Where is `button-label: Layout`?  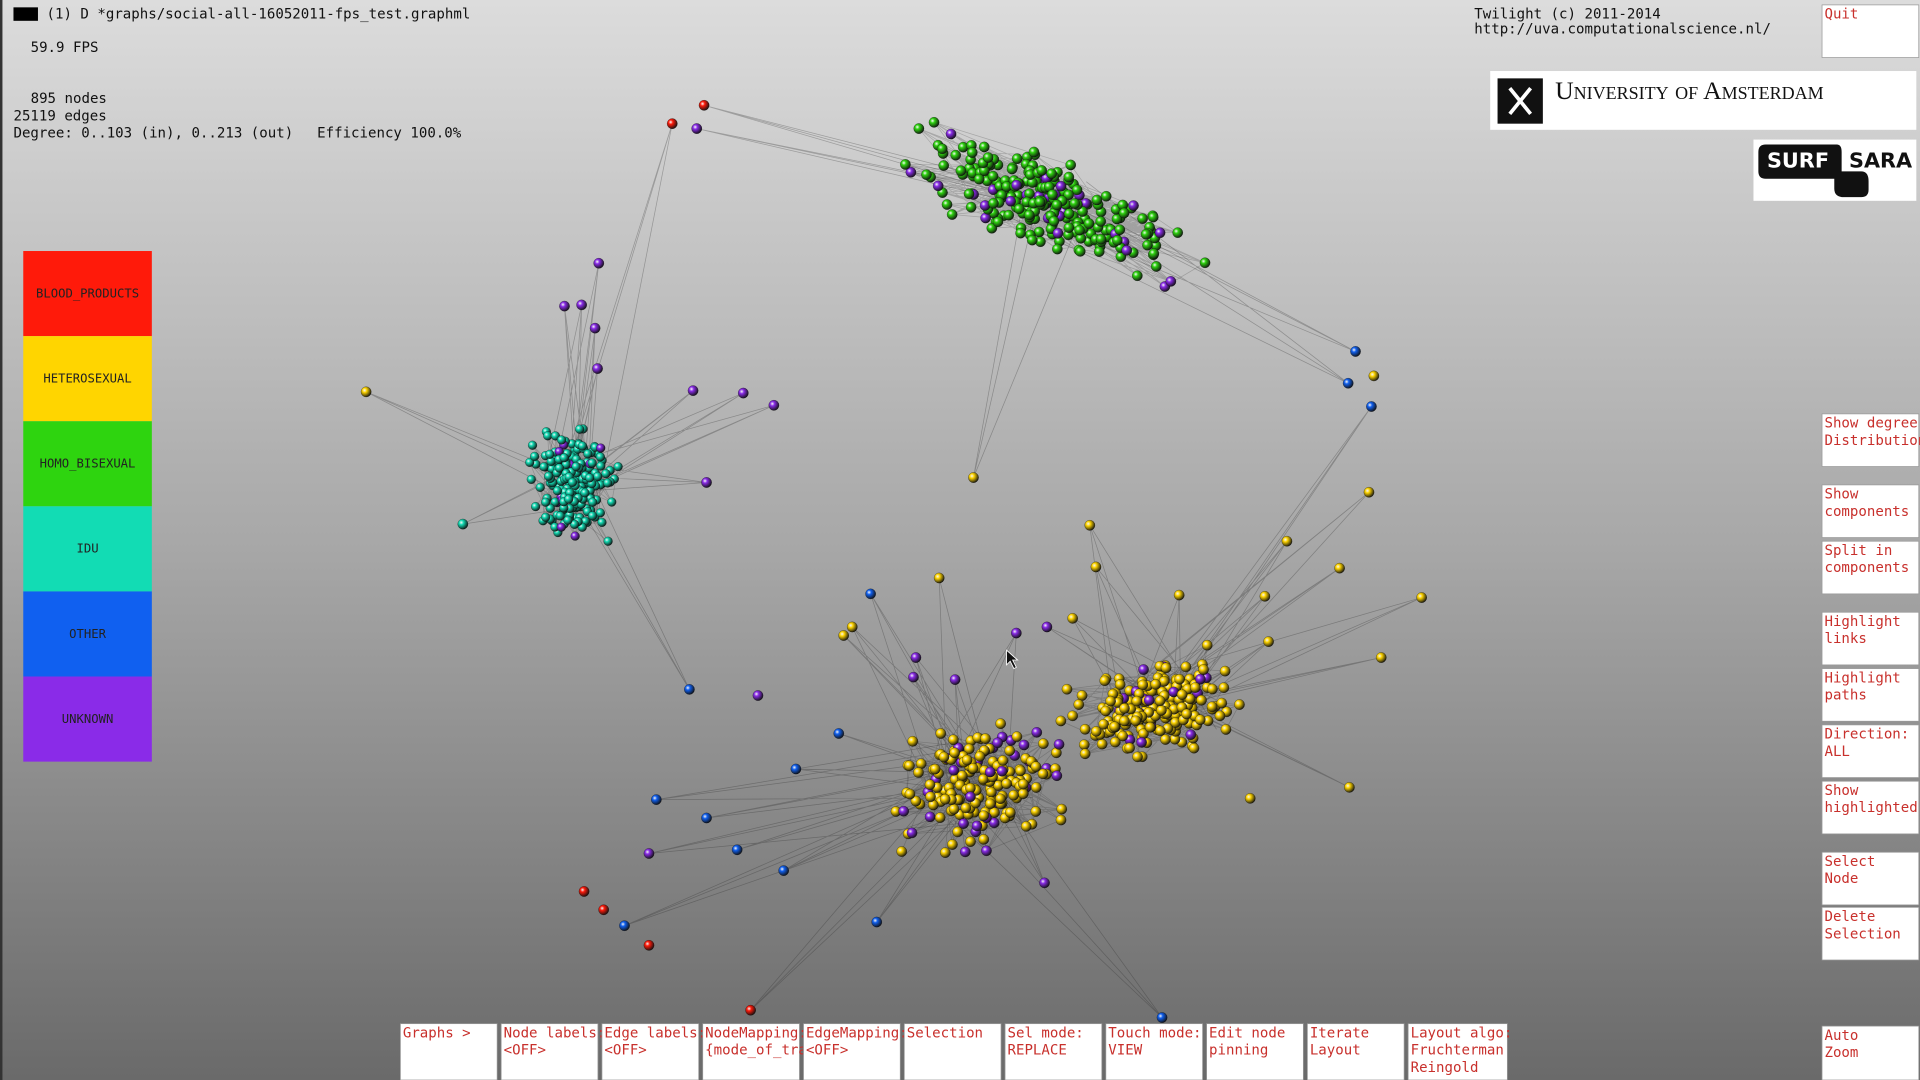 button-label: Layout is located at coordinates (1335, 1051).